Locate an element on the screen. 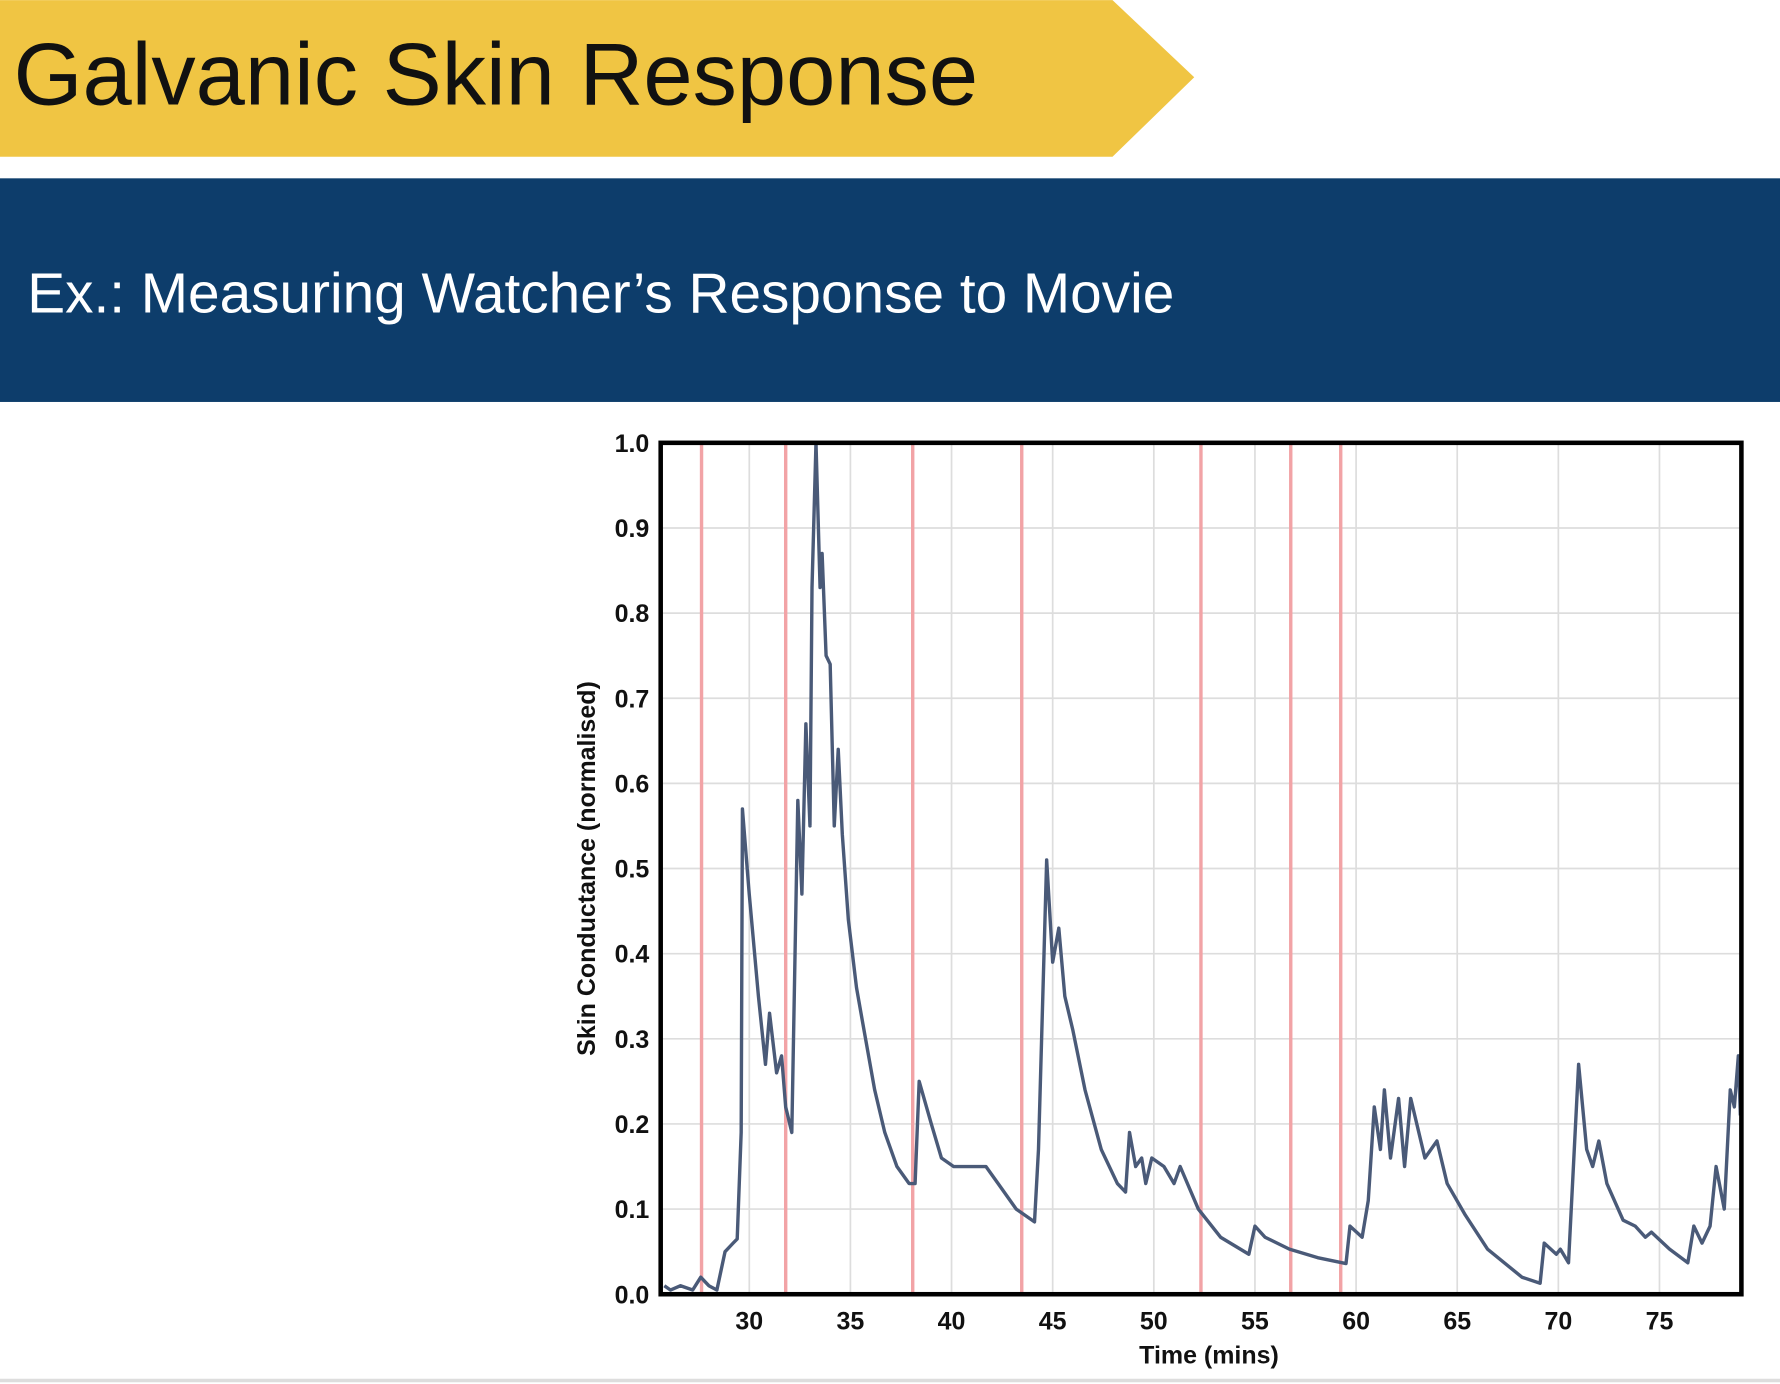 The image size is (1780, 1384). y-tick-label: 0.8 is located at coordinates (632, 614).